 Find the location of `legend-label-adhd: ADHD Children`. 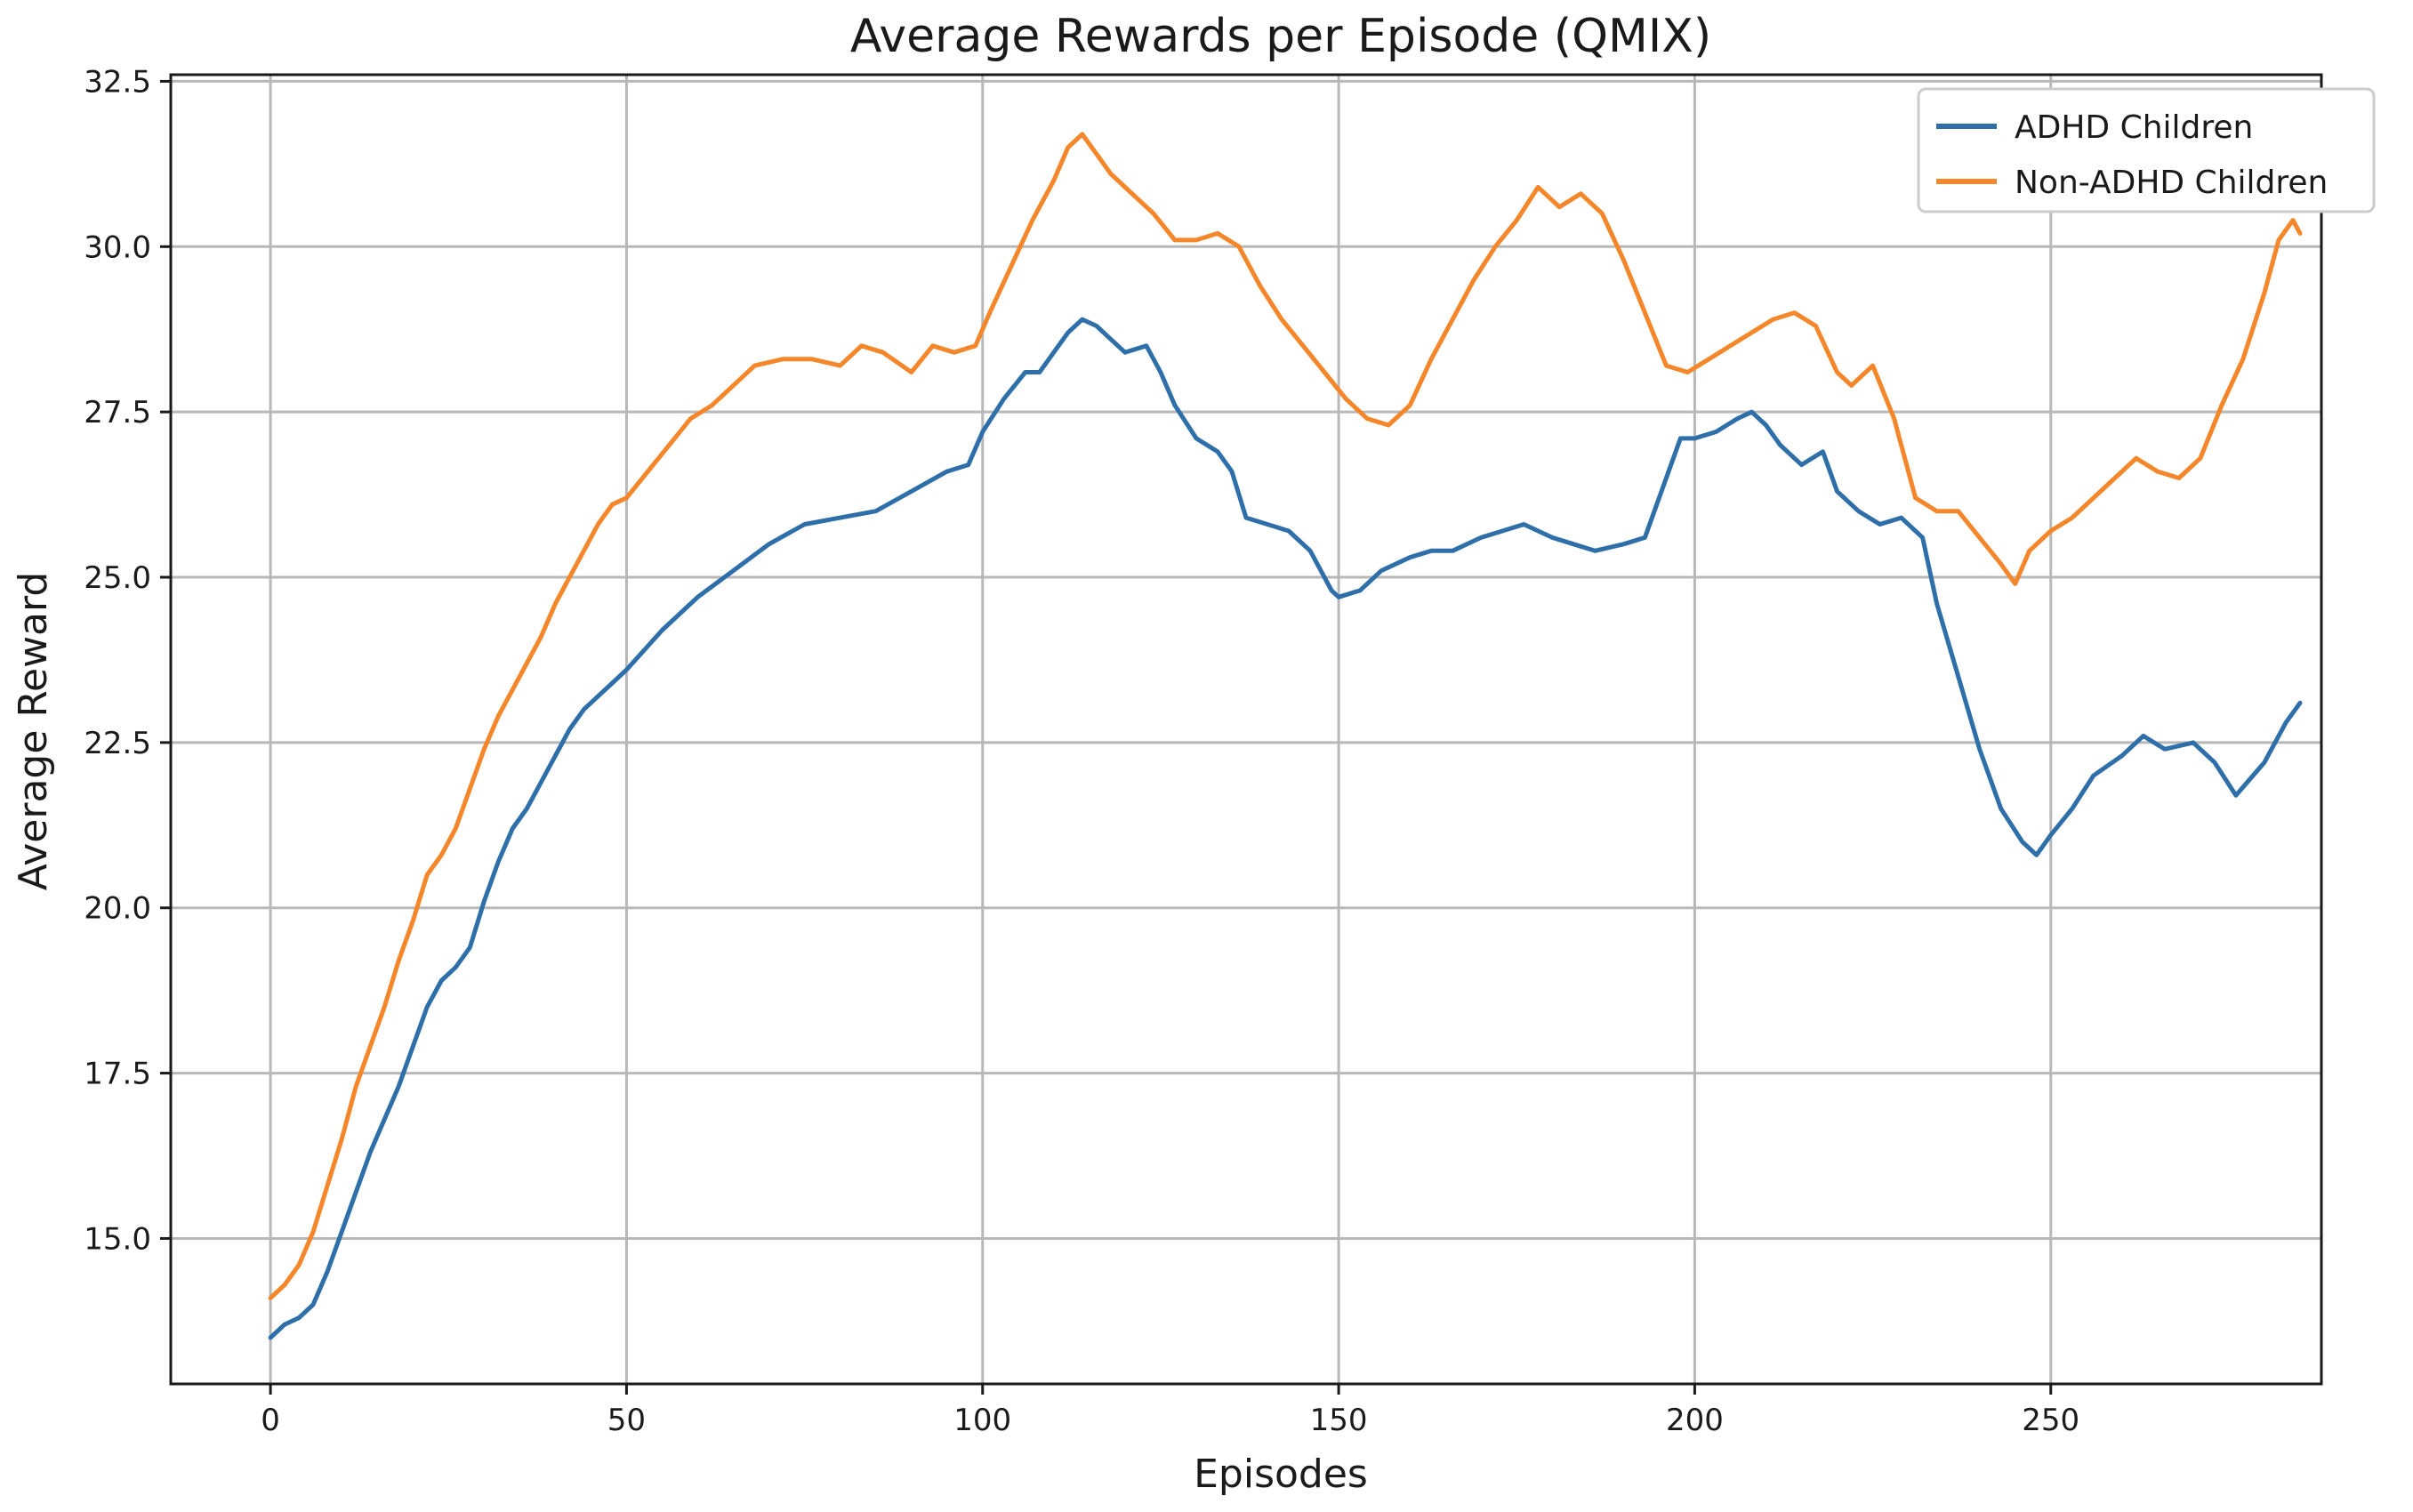

legend-label-adhd: ADHD Children is located at coordinates (2134, 127).